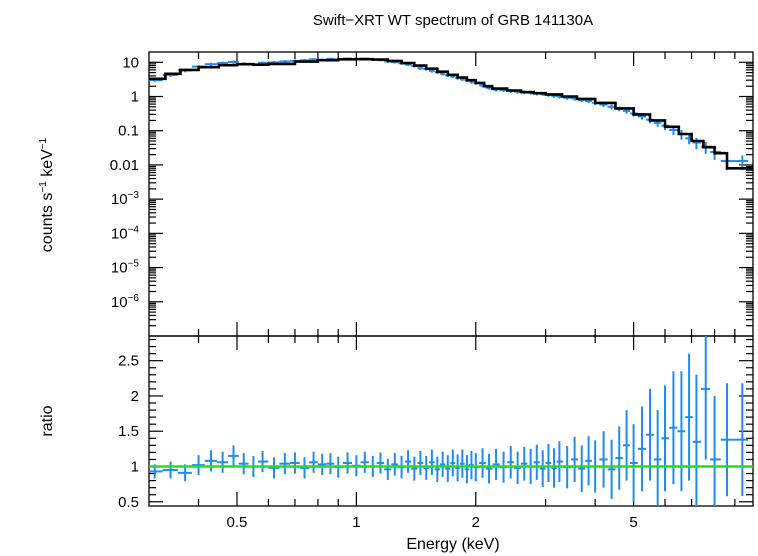 This screenshot has width=758, height=556. What do you see at coordinates (432, 522) in the screenshot?
I see `ratio-x-tick-labels: 0.5 1 2 5` at bounding box center [432, 522].